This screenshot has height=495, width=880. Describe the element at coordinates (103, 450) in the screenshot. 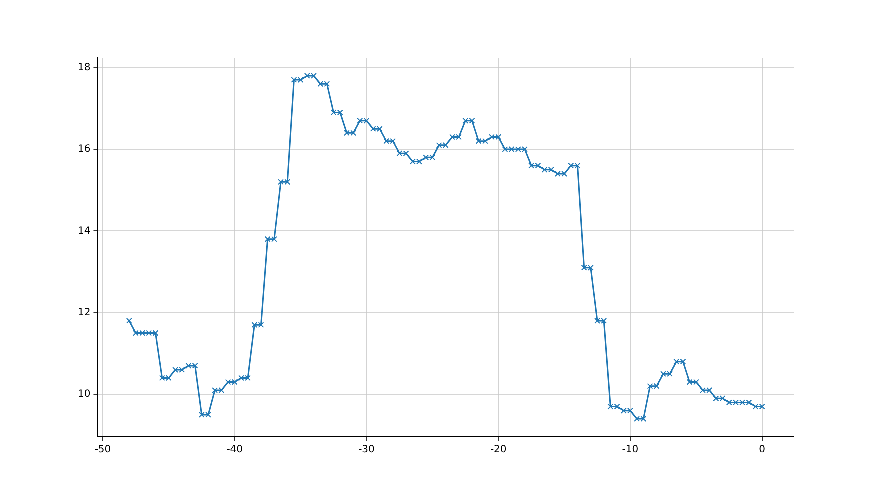

I see `x-tick-label: -50` at that location.